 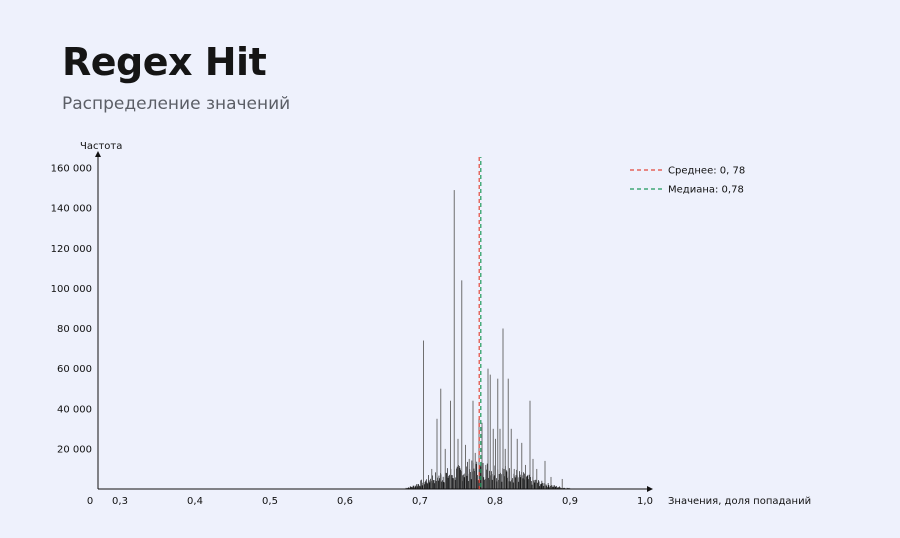 I want to click on x-tick-label: 0,8, so click(x=495, y=501).